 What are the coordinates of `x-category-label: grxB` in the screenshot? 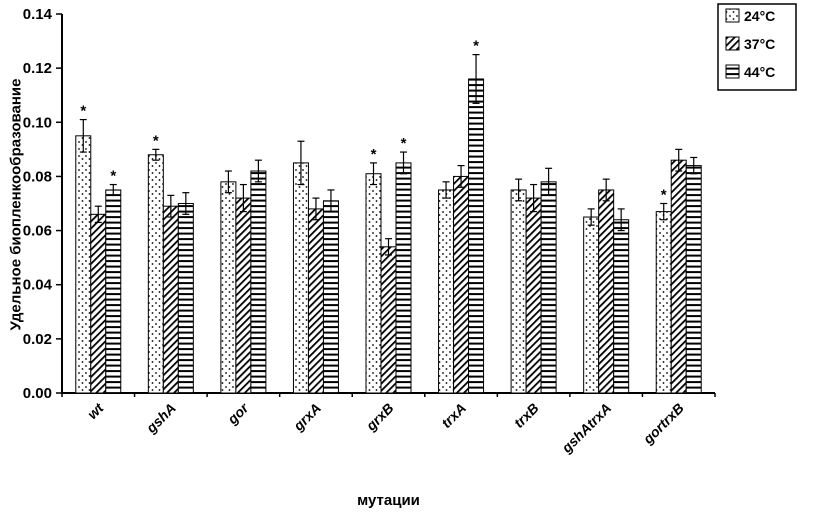 It's located at (379, 417).